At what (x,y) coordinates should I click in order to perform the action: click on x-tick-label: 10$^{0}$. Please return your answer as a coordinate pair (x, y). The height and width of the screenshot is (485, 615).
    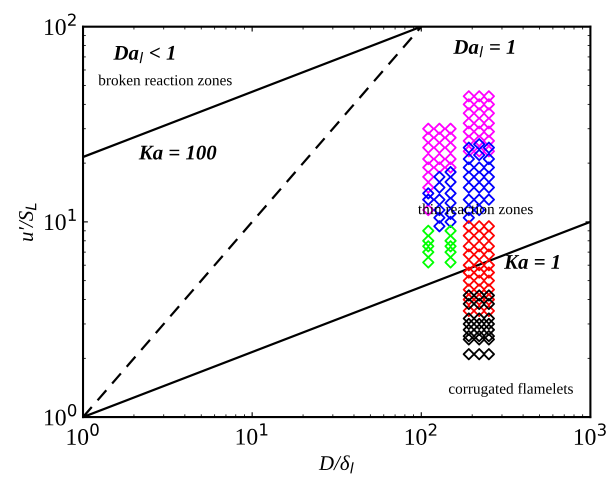
    Looking at the image, I should click on (83, 434).